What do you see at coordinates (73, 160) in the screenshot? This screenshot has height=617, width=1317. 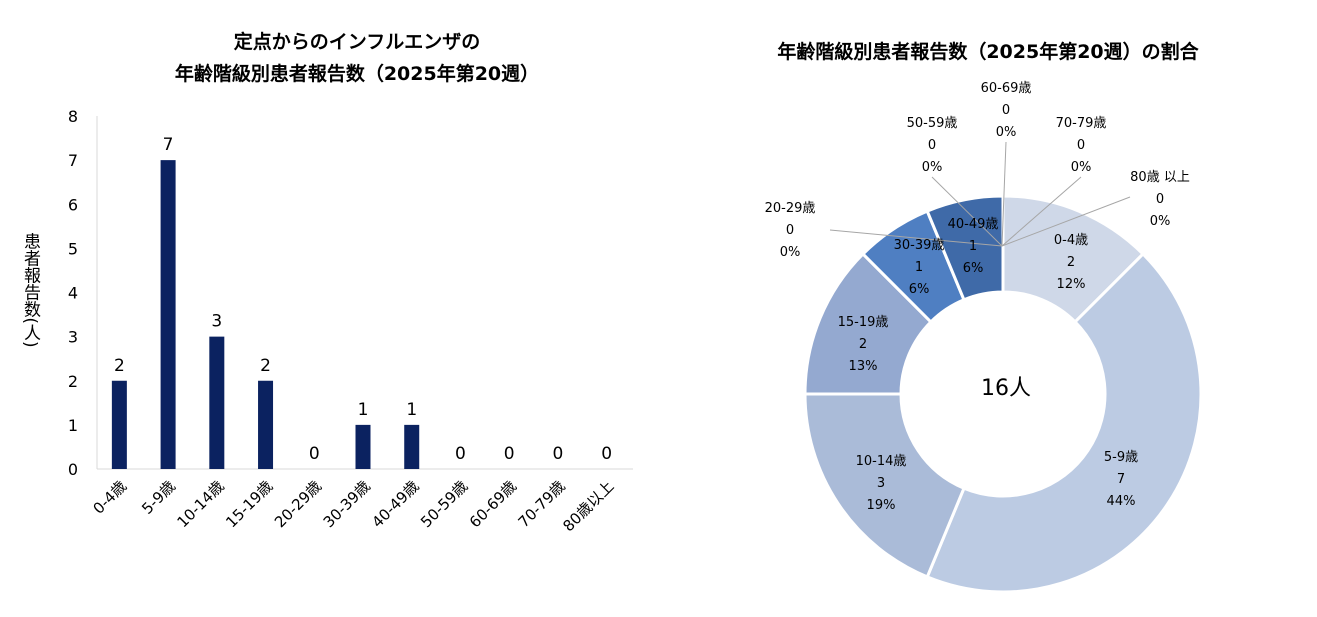 I see `y-tick-label: 7` at bounding box center [73, 160].